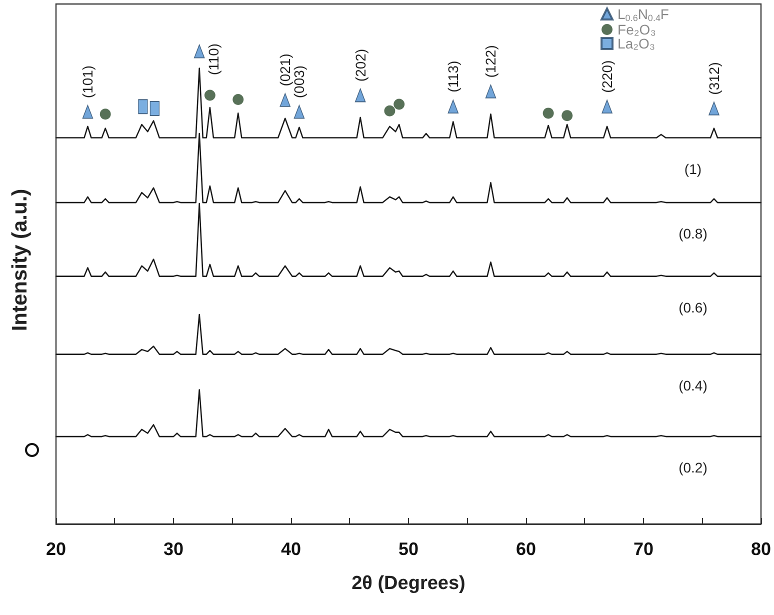  I want to click on series-label: (0.2), so click(693, 468).